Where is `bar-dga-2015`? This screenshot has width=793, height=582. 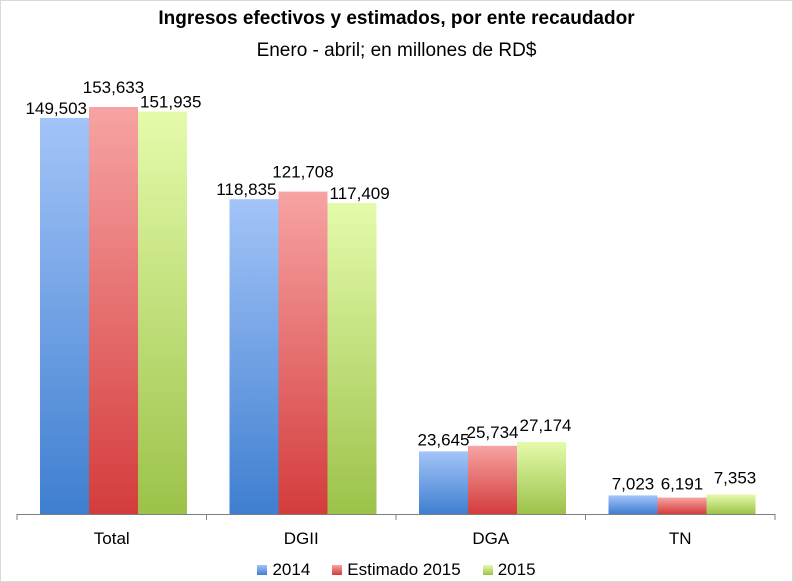 bar-dga-2015 is located at coordinates (541, 478).